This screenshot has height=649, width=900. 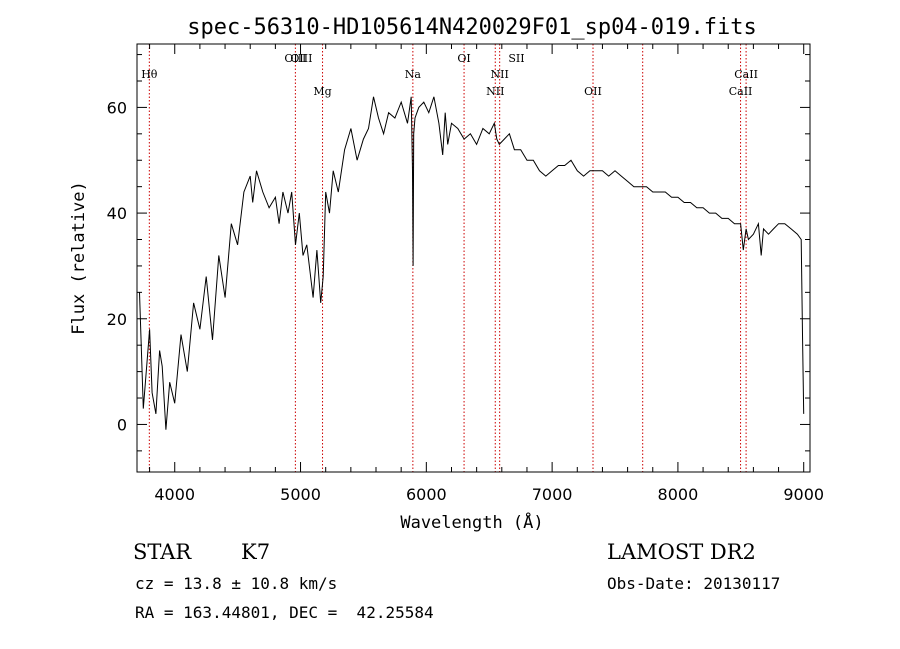 I want to click on y-tick-label: 60, so click(x=117, y=107).